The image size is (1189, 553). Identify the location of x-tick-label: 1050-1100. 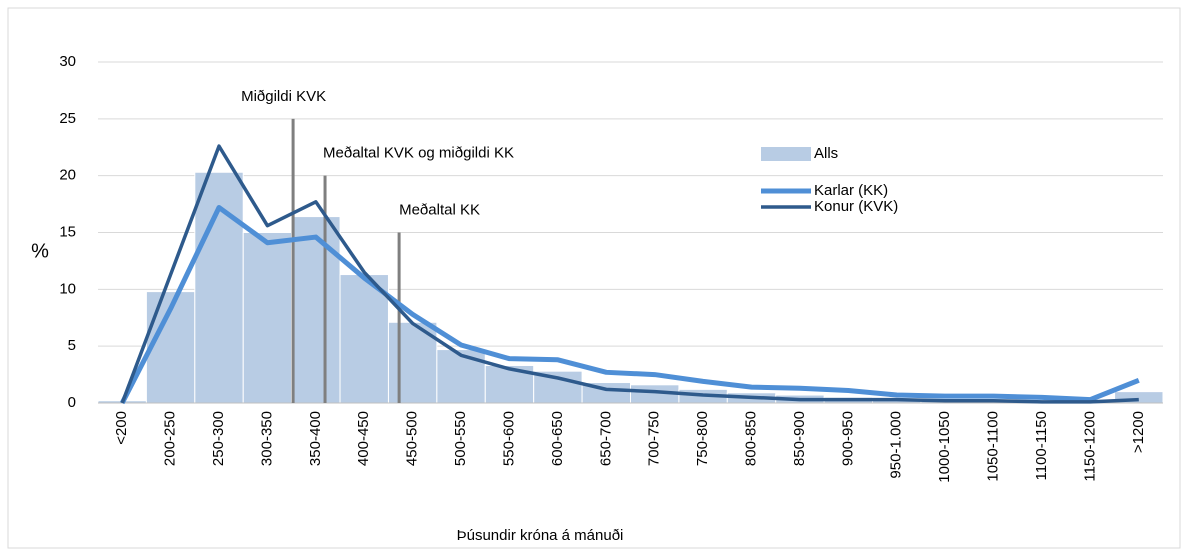
(993, 446).